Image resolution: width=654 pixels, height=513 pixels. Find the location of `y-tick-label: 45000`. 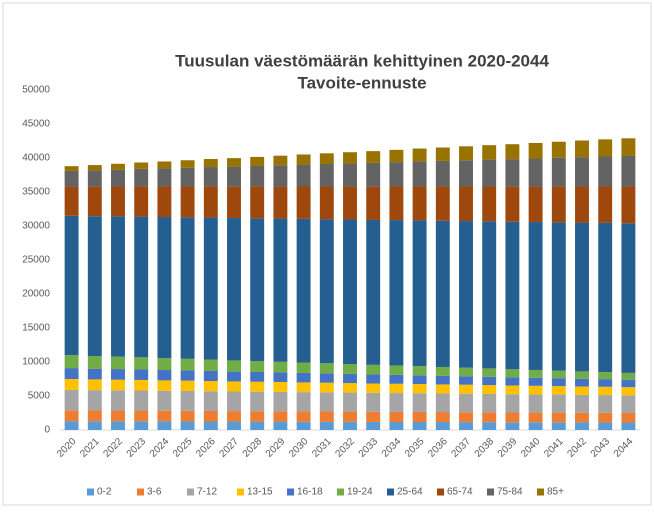

y-tick-label: 45000 is located at coordinates (36, 124).